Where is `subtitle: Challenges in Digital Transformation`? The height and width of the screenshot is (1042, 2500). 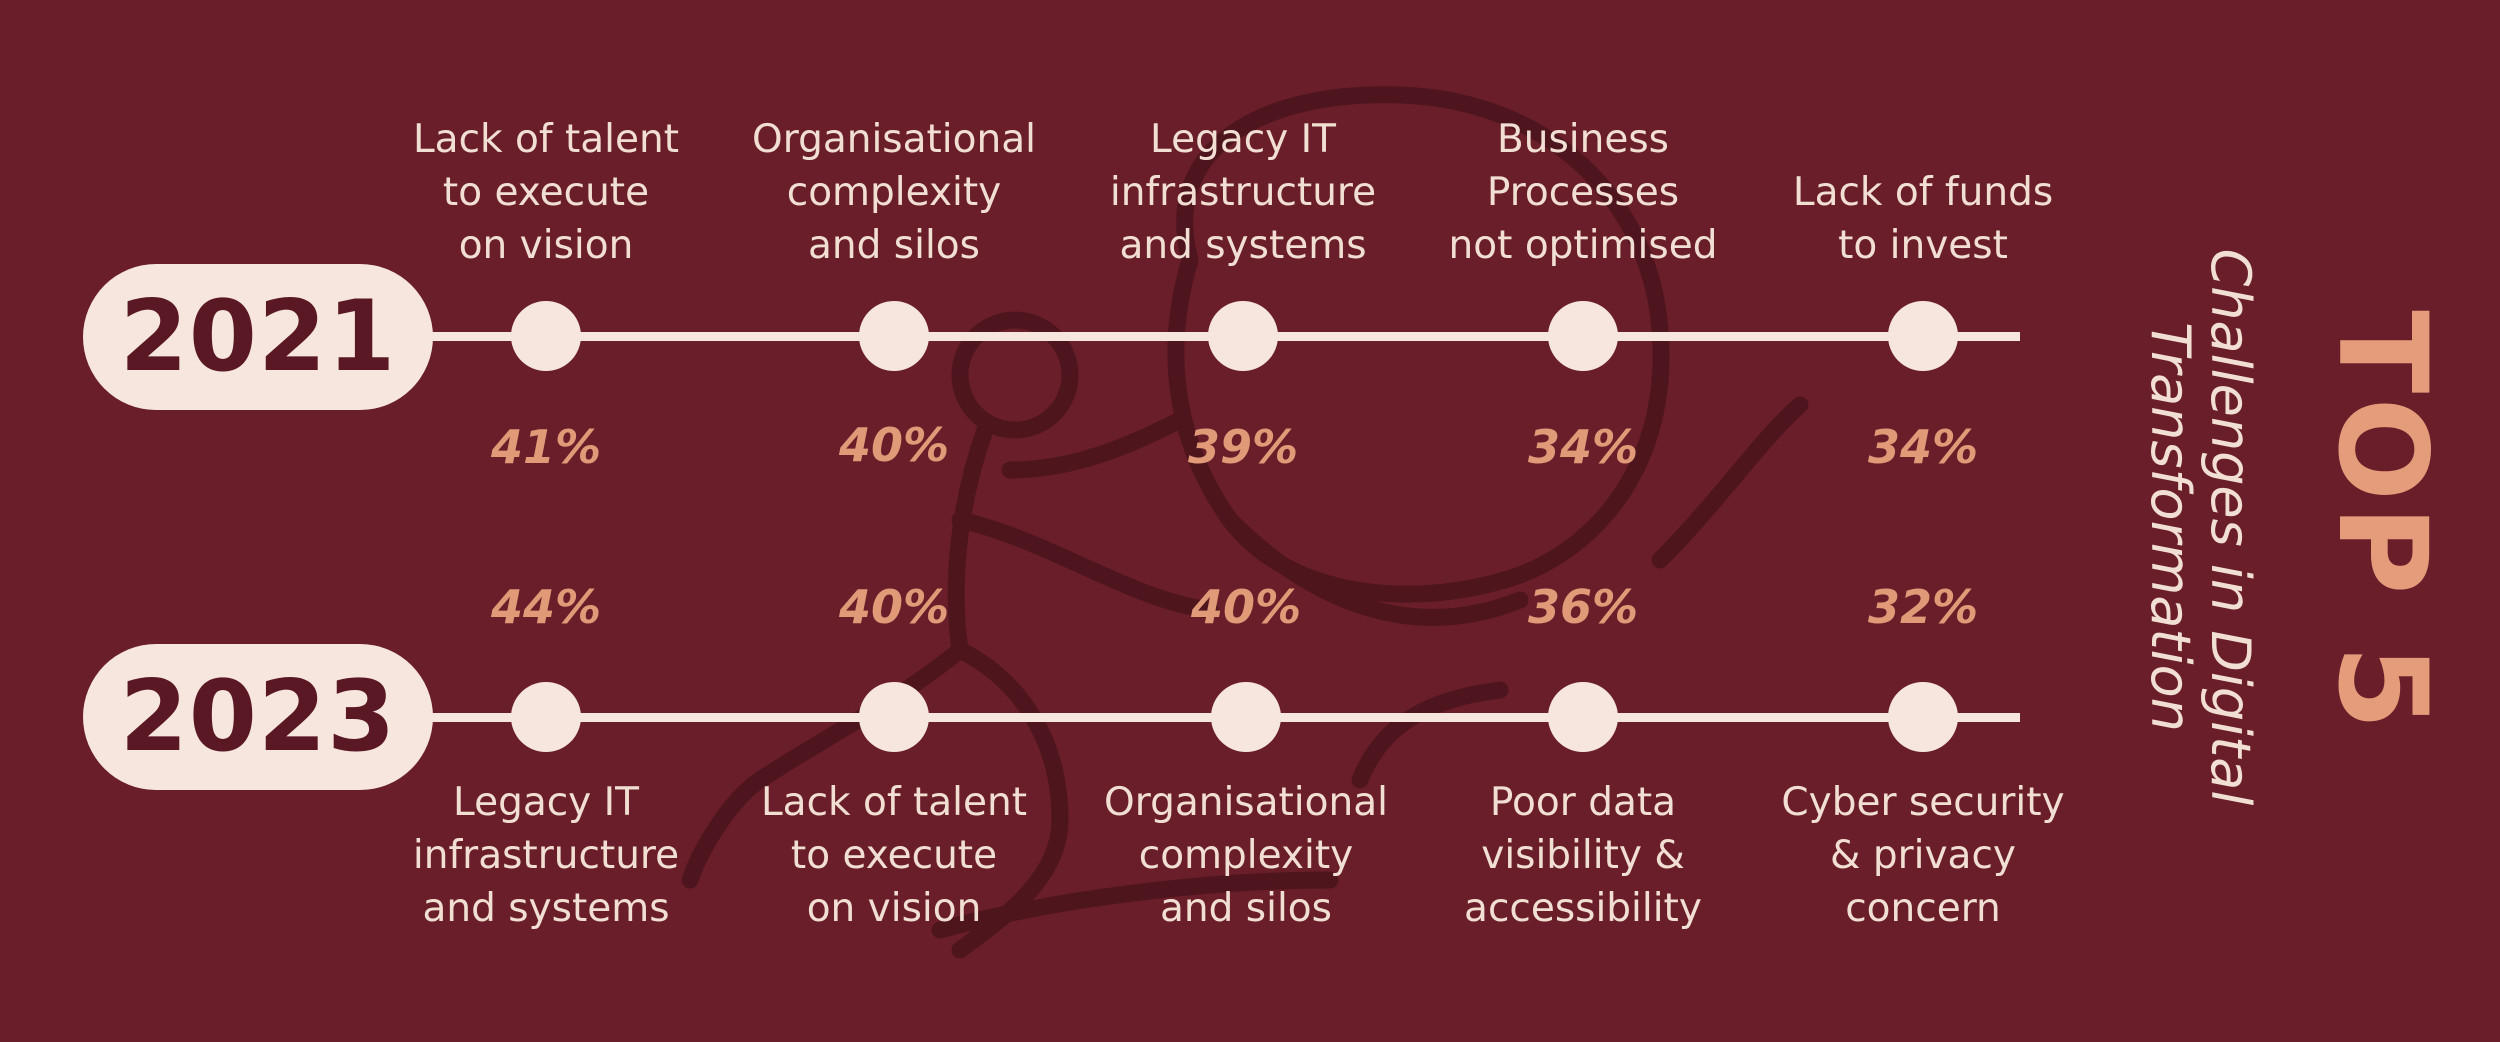
subtitle: Challenges in Digital Transformation is located at coordinates (2200, 527).